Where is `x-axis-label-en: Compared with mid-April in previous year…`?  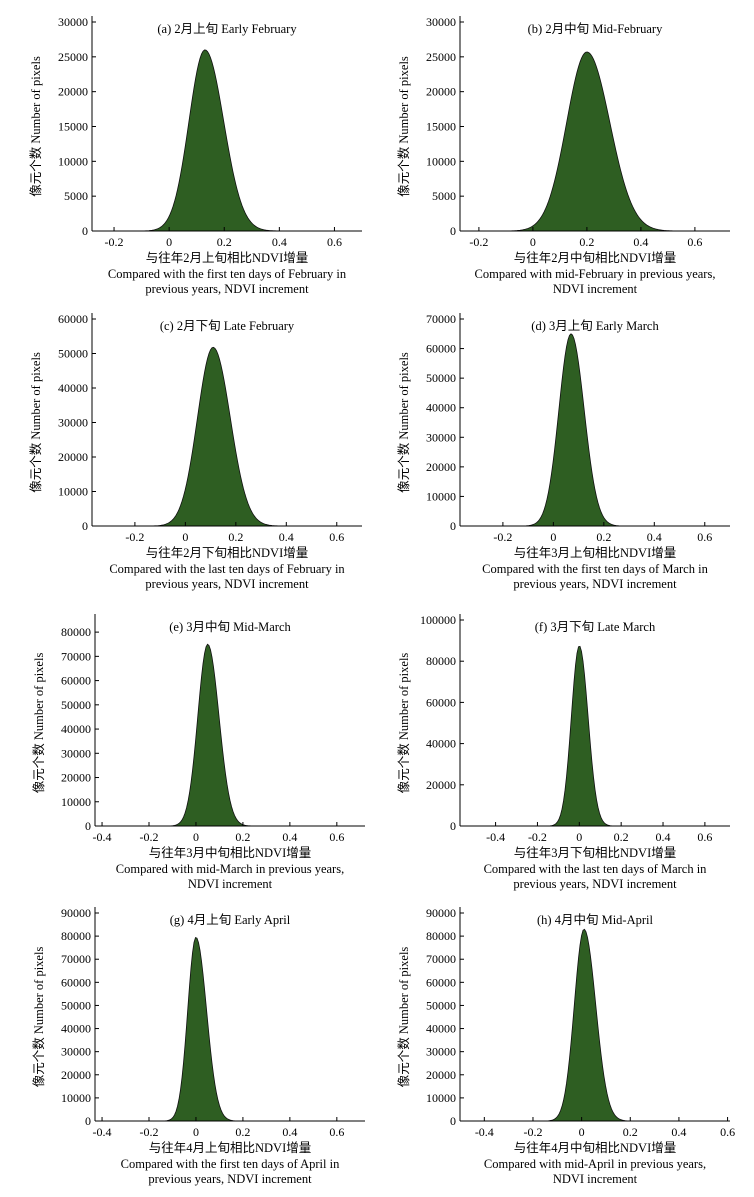 x-axis-label-en: Compared with mid-April in previous year… is located at coordinates (595, 1164).